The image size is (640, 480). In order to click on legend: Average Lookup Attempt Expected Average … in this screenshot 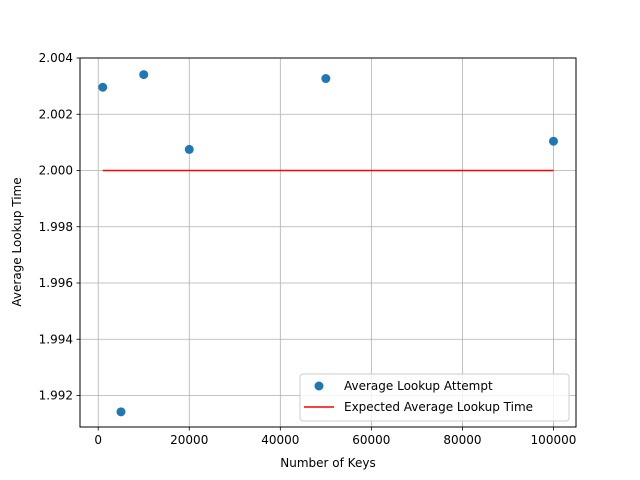, I will do `click(434, 397)`.